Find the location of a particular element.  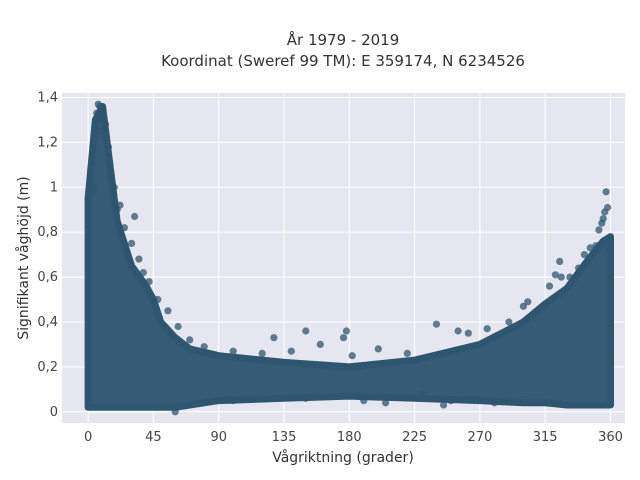

x-tick-label: 135 is located at coordinates (284, 437).